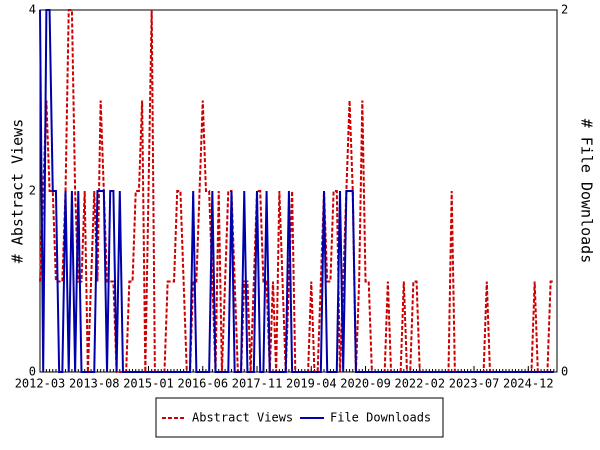 Image resolution: width=600 pixels, height=450 pixels. Describe the element at coordinates (32, 372) in the screenshot. I see `y-tick-label: 0` at that location.